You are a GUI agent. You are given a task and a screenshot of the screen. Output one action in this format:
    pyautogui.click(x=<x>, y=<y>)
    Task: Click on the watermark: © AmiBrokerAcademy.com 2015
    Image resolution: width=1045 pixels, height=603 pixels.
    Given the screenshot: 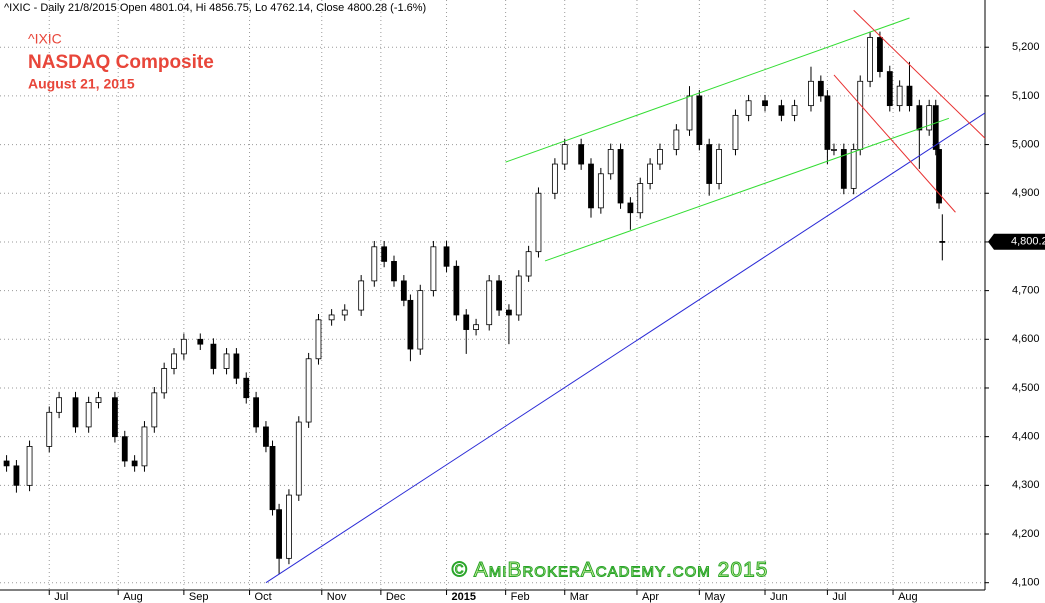 What is the action you would take?
    pyautogui.click(x=610, y=570)
    